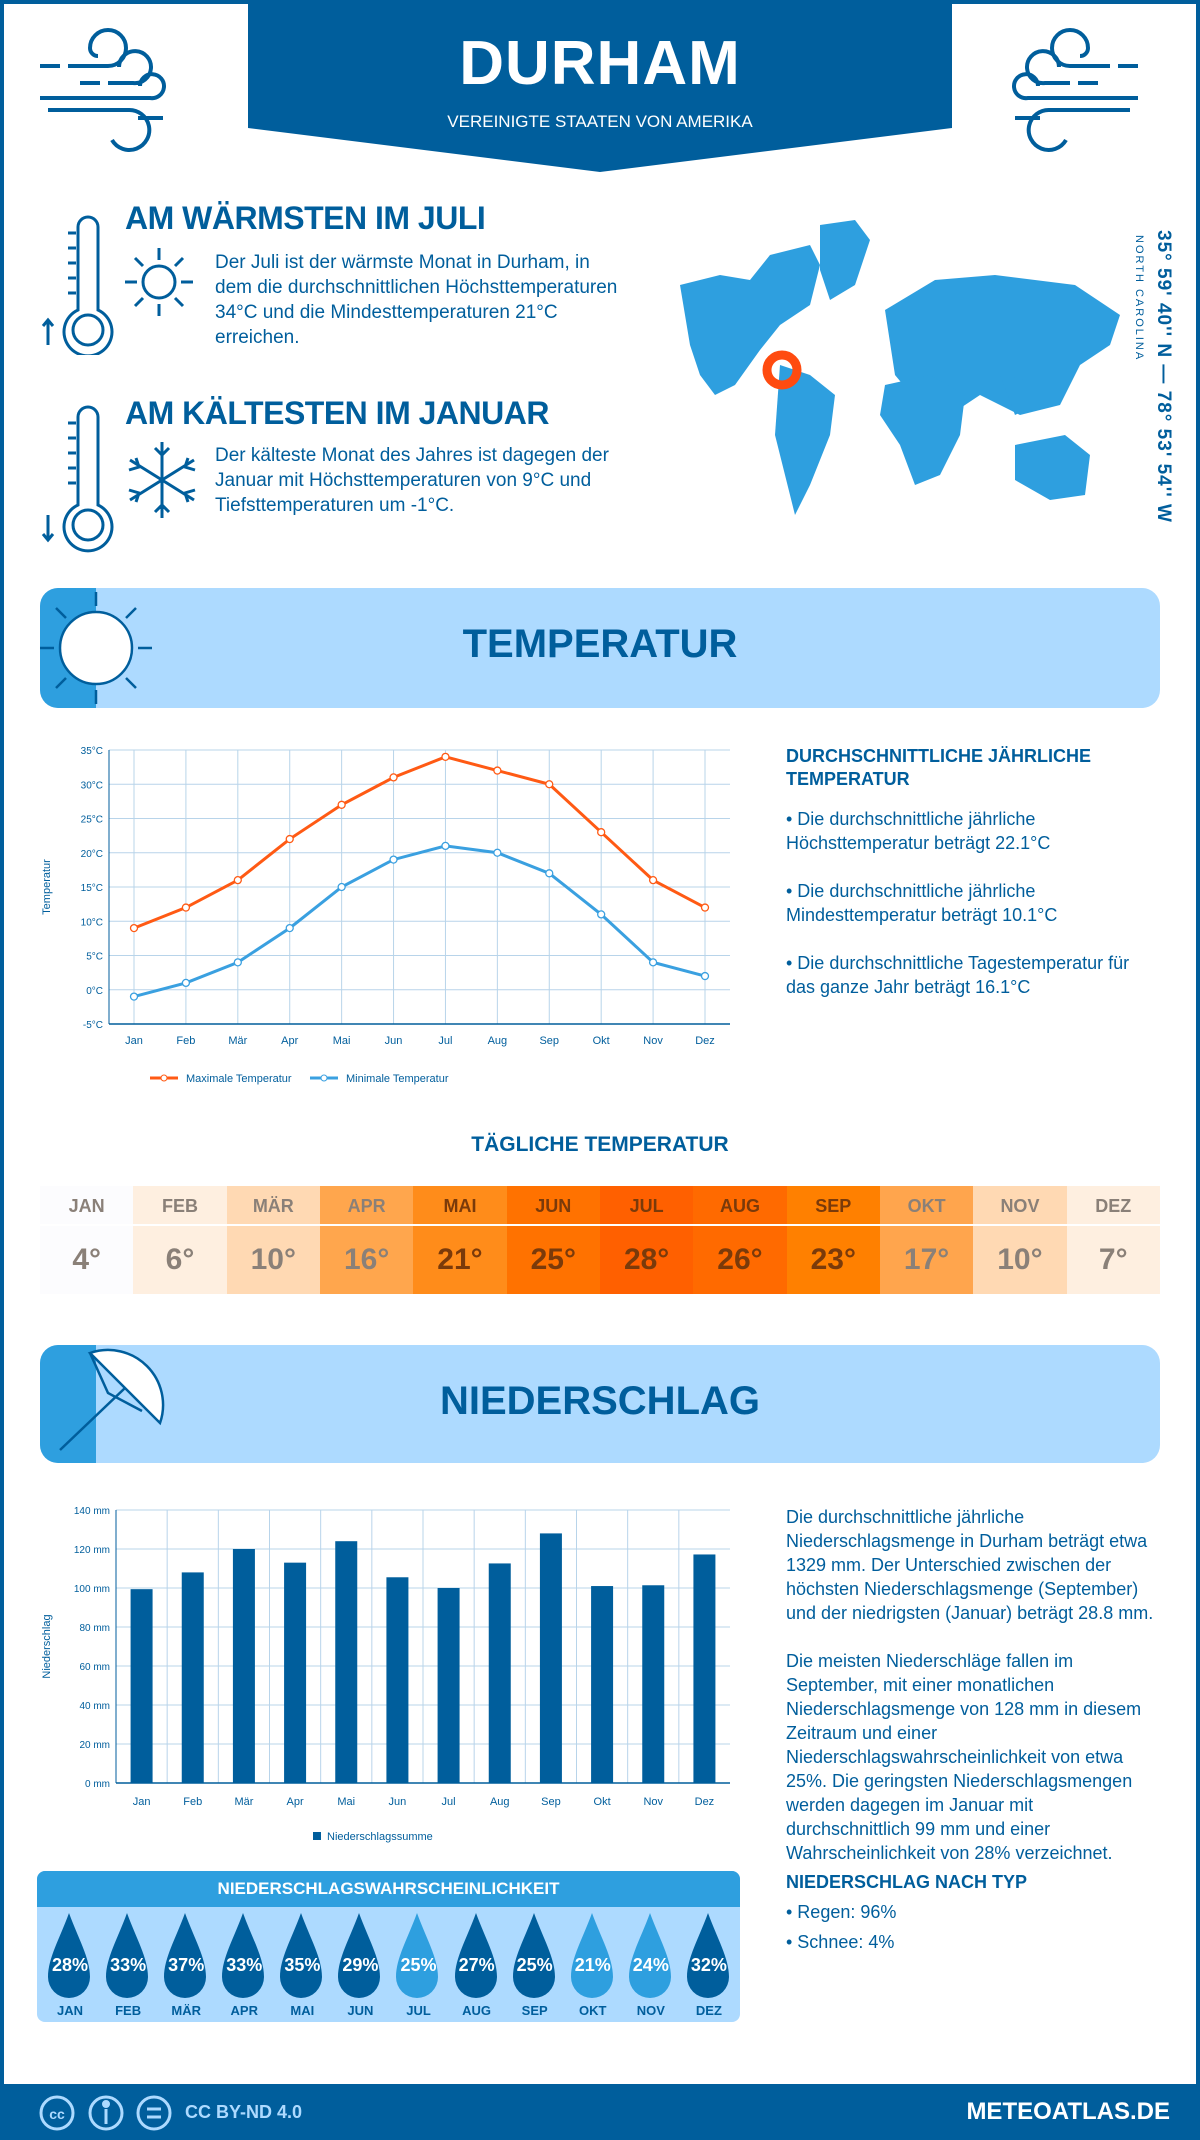 This screenshot has height=2140, width=1200. I want to click on daily-month: FEB, so click(180, 1206).